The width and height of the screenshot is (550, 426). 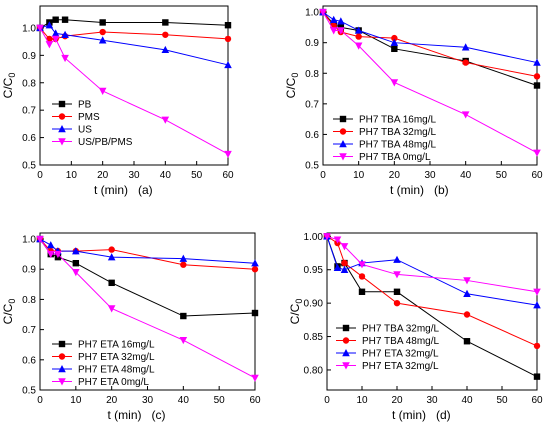 I want to click on y-tick-label: 0.85, so click(x=314, y=337).